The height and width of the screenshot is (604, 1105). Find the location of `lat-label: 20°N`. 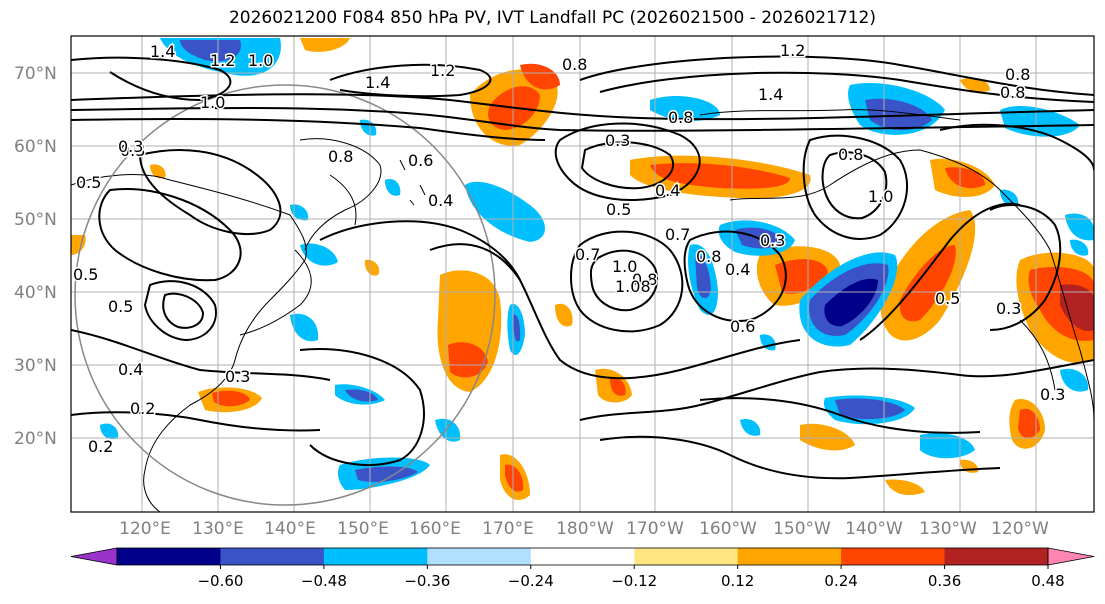

lat-label: 20°N is located at coordinates (35, 439).